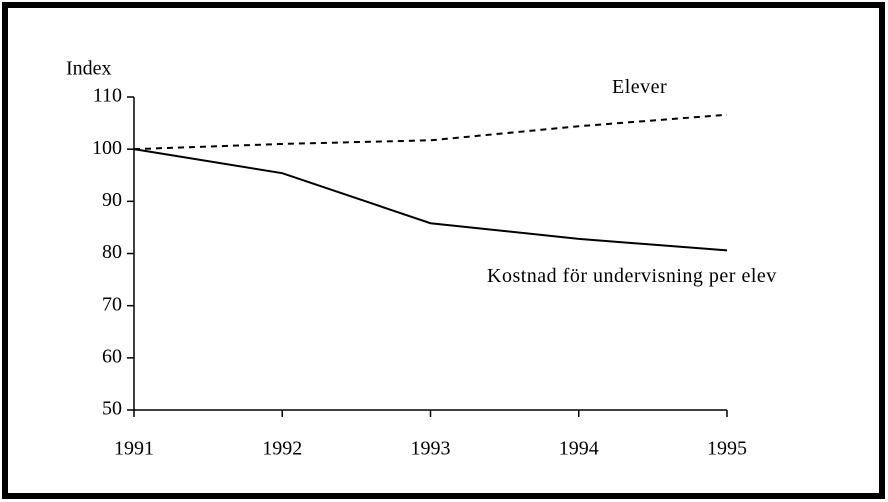 The image size is (888, 502). What do you see at coordinates (431, 449) in the screenshot?
I see `x-tick-label: 1993` at bounding box center [431, 449].